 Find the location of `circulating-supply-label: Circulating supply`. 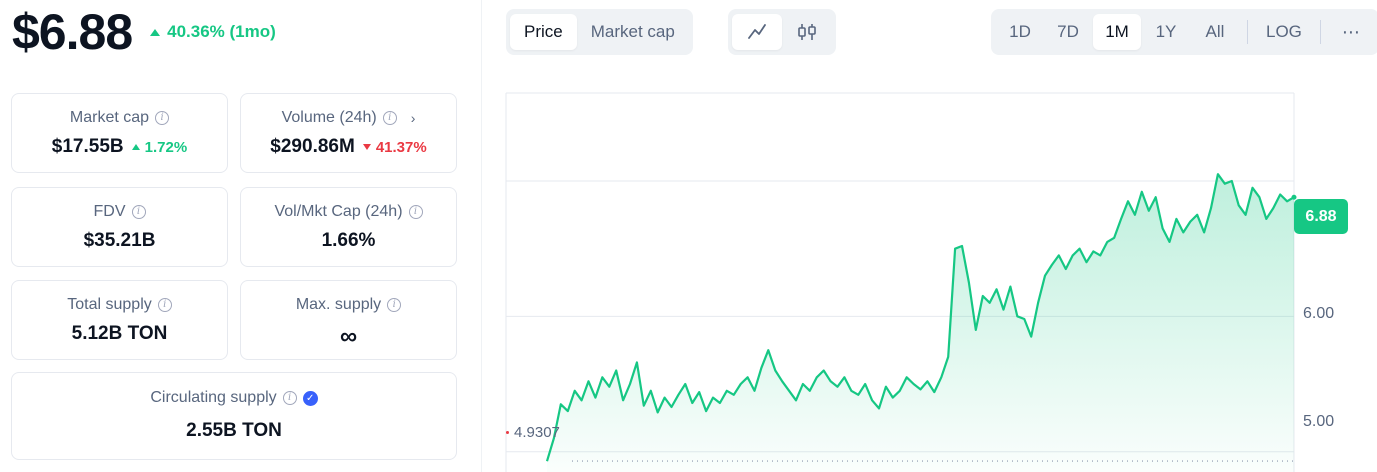

circulating-supply-label: Circulating supply is located at coordinates (213, 397).